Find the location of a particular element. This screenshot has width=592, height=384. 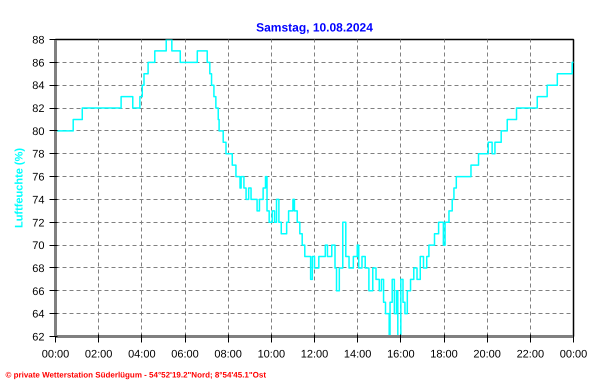

y-axis-title: Luftfeuchte (%) is located at coordinates (19, 188).